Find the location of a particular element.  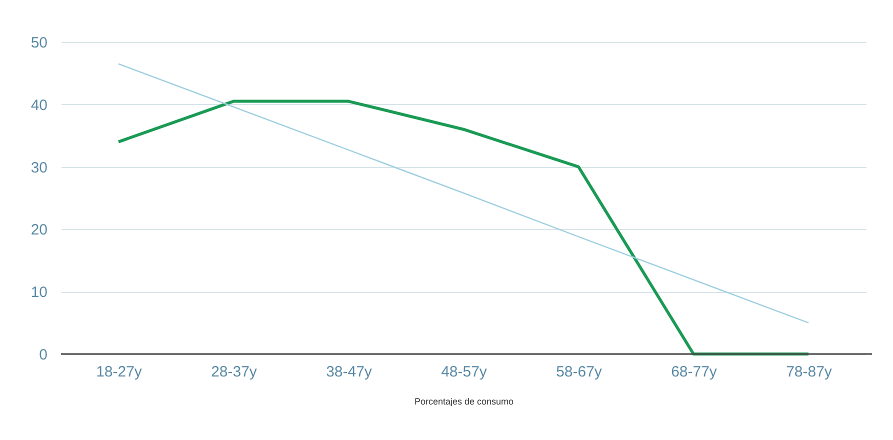

y-tick-label: 40 is located at coordinates (39, 105).